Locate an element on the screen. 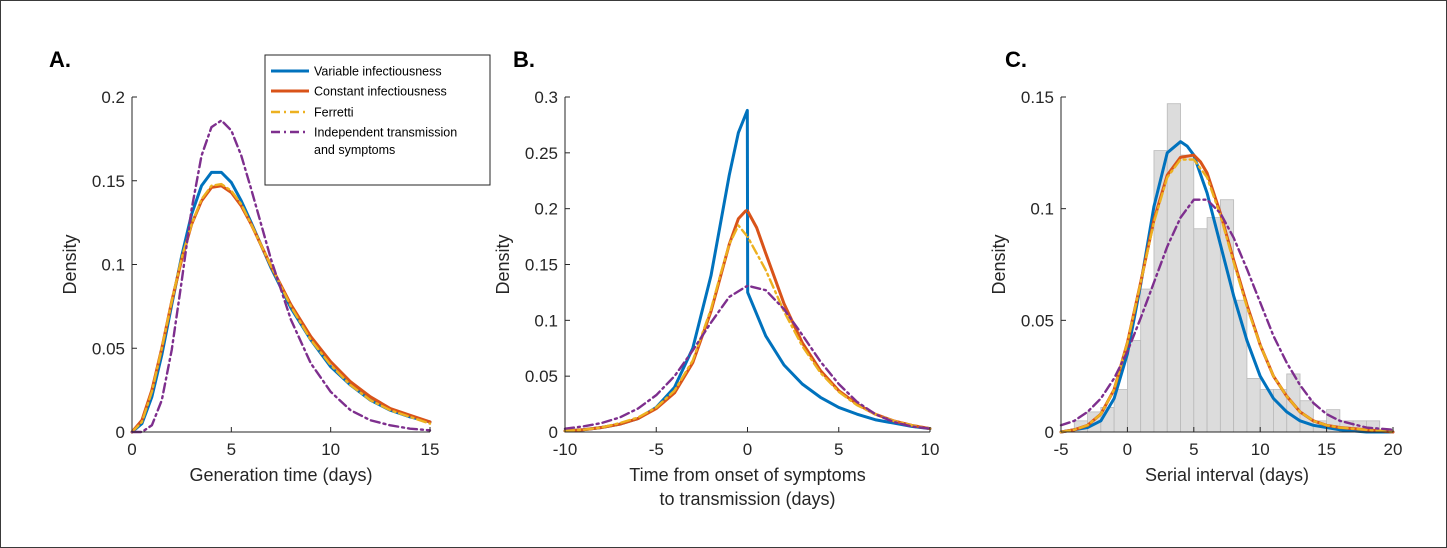  legend-box is located at coordinates (377, 120).